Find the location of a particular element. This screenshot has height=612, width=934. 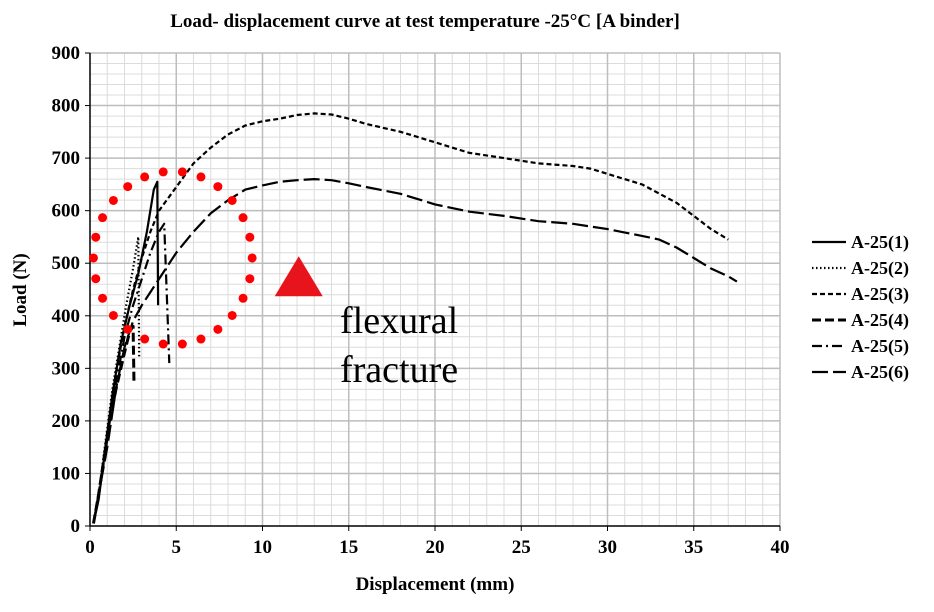

legend-label-4: A-25(4) is located at coordinates (880, 320).